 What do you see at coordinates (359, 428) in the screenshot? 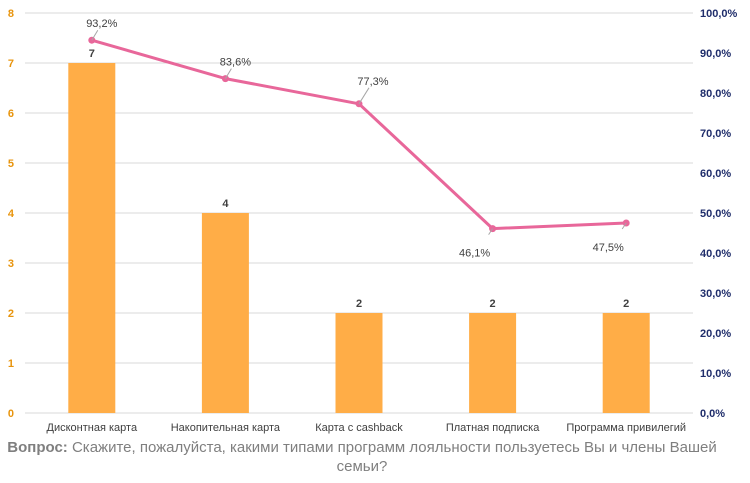
I see `x-tick-label: Карта с cashback` at bounding box center [359, 428].